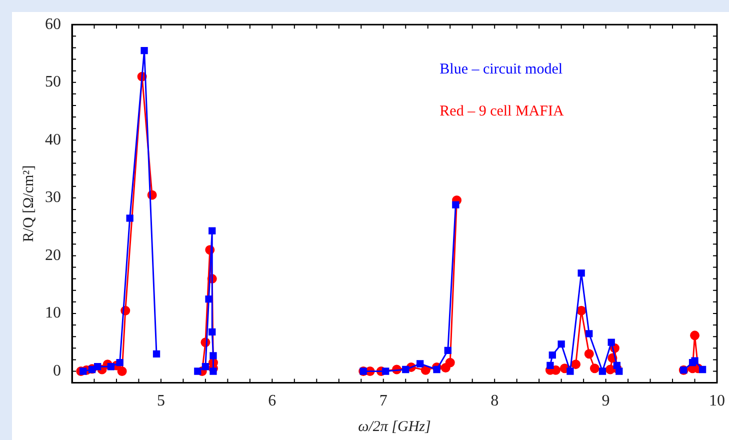 The height and width of the screenshot is (440, 729). I want to click on y-tick-label: 60, so click(53, 24).